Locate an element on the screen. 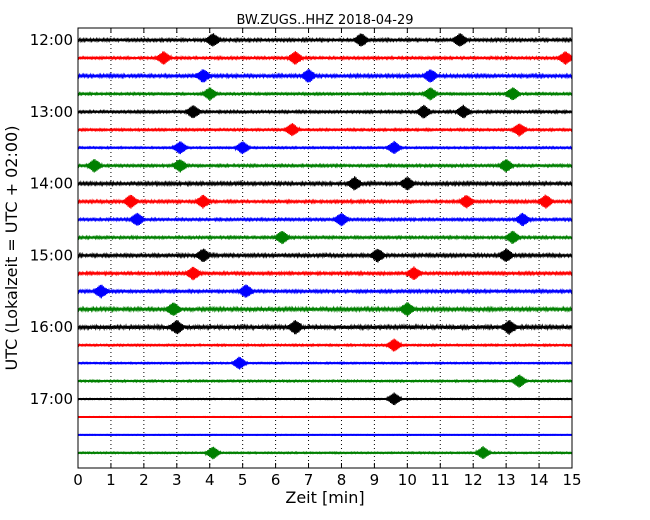 This screenshot has width=650, height=520. x-tick-label: 15 is located at coordinates (571, 480).